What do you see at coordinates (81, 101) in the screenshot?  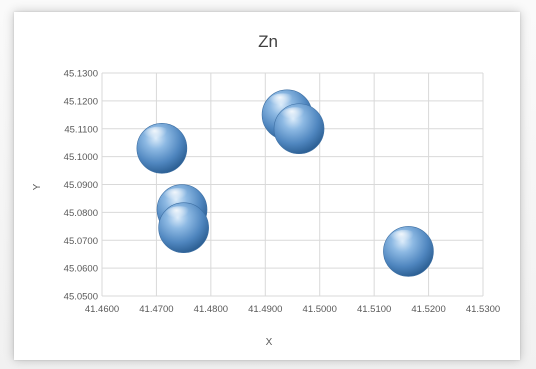 I see `y-tick-label: 45.1200` at bounding box center [81, 101].